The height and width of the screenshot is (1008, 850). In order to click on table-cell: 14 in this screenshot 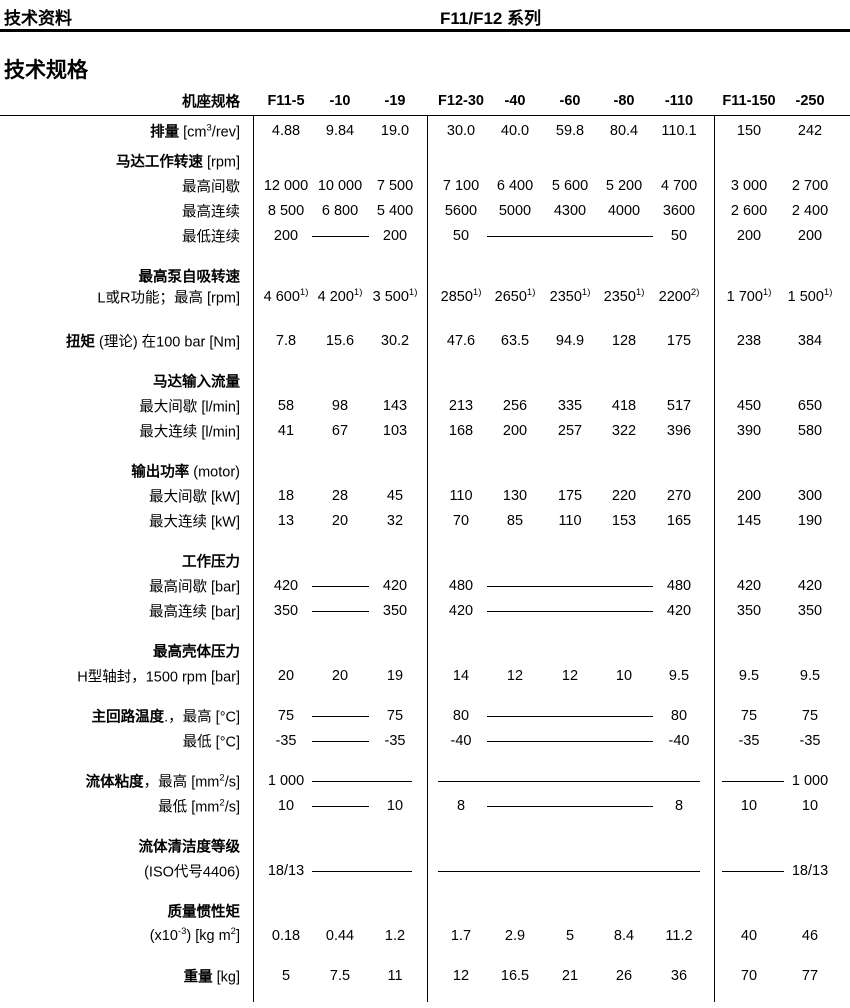, I will do `click(461, 676)`.